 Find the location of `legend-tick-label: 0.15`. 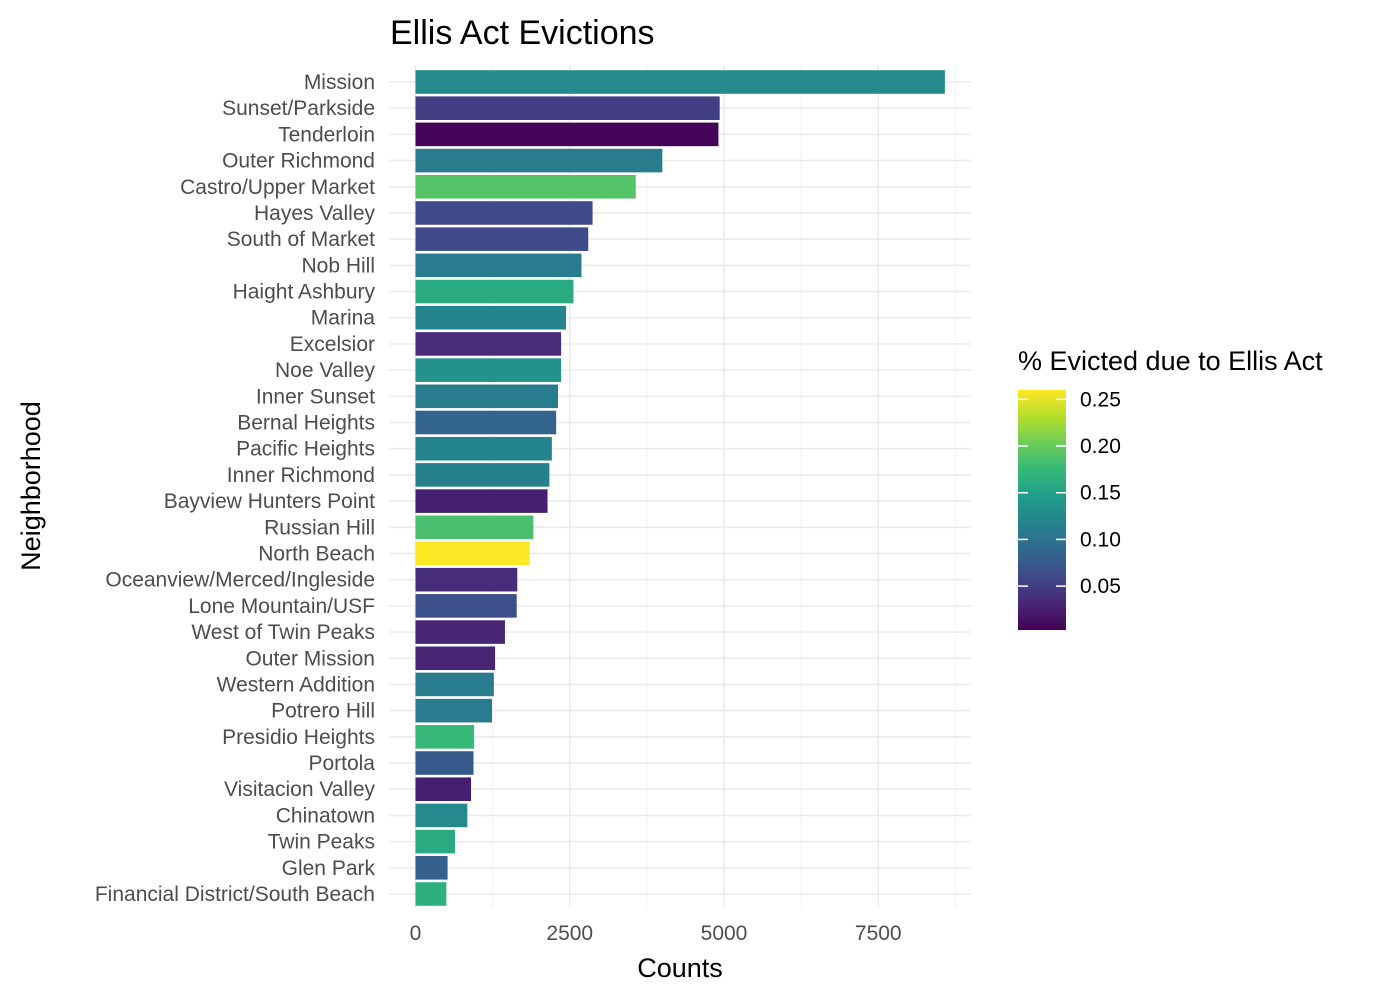

legend-tick-label: 0.15 is located at coordinates (1100, 493).